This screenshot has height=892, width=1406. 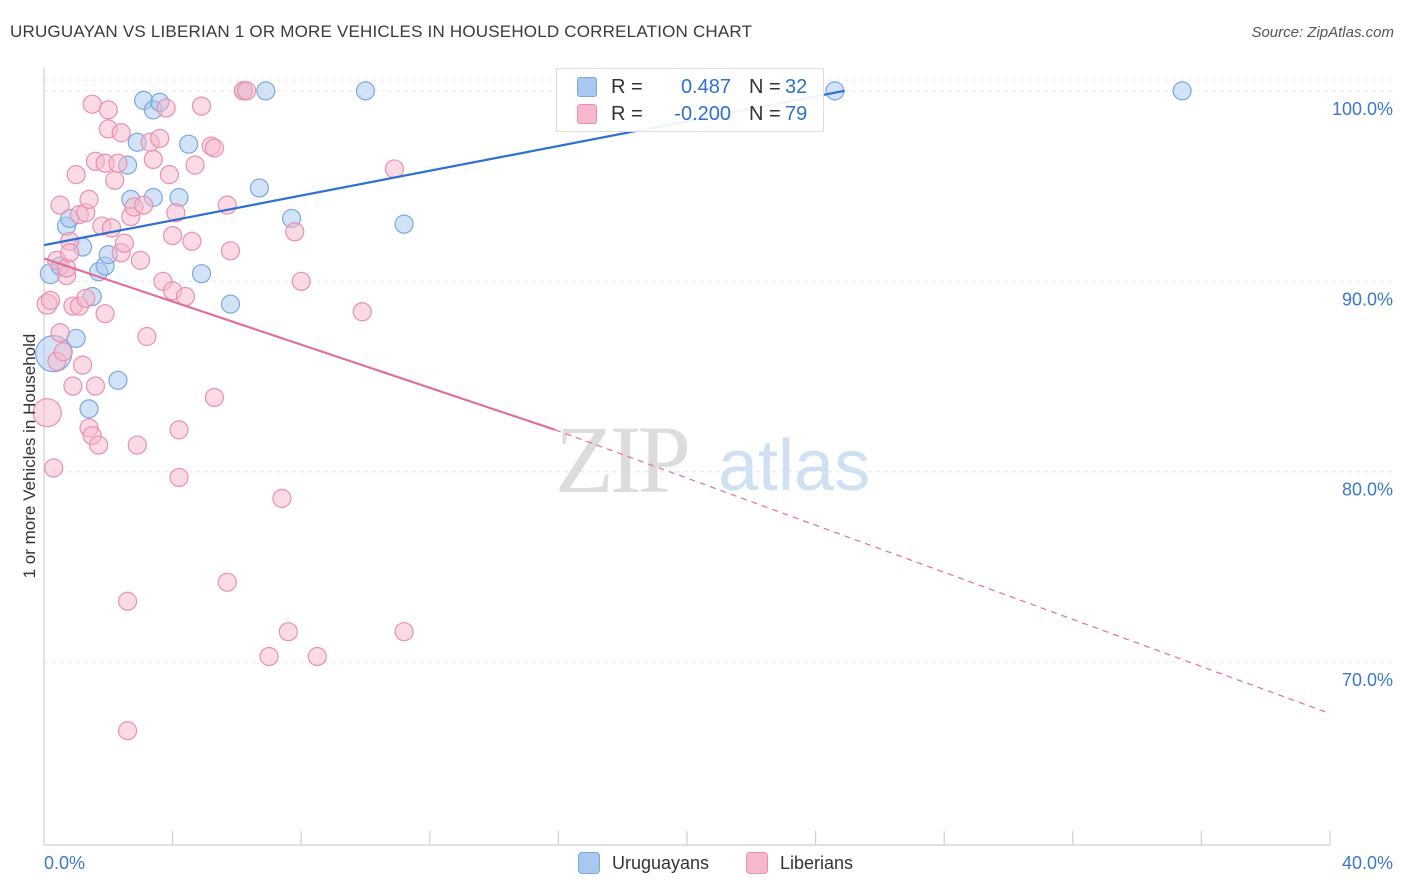 I want to click on stats-legend: R = 0.487 N = 32 R = -0.200 N = 79, so click(x=690, y=100).